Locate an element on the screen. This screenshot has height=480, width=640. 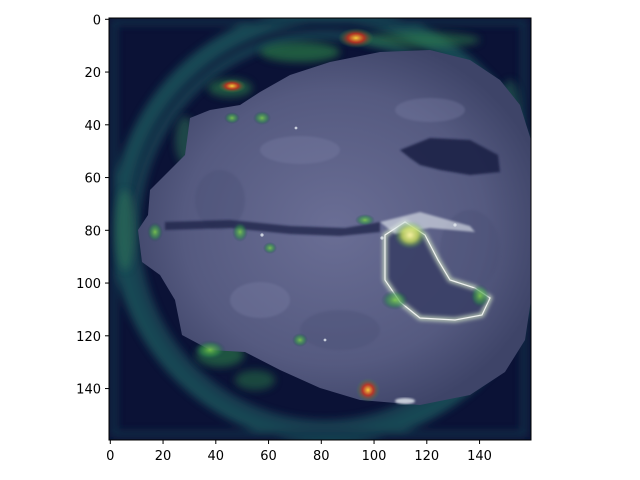
x-tick-label: 20 is located at coordinates (163, 456).